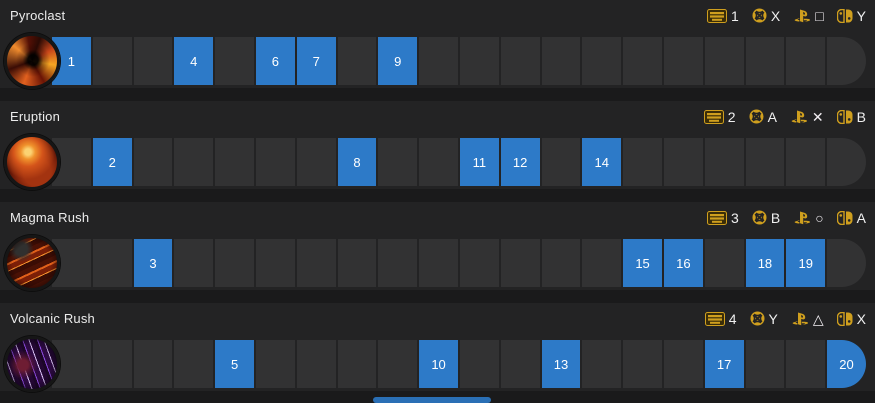 This screenshot has height=403, width=875. Describe the element at coordinates (735, 15) in the screenshot. I see `keyboard-binding-label: 1` at that location.